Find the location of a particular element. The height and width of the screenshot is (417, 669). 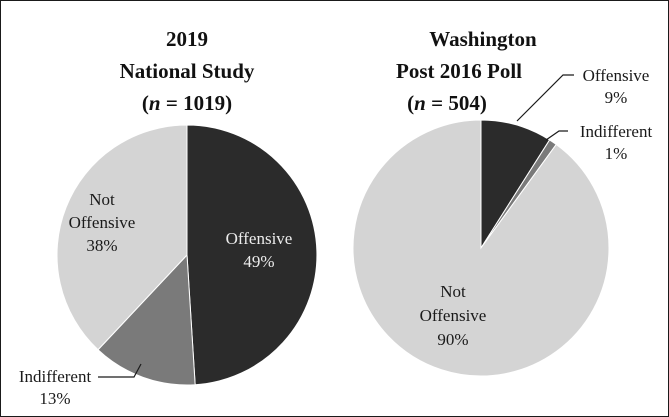

left-not-offensive-label-1: Not is located at coordinates (102, 199).